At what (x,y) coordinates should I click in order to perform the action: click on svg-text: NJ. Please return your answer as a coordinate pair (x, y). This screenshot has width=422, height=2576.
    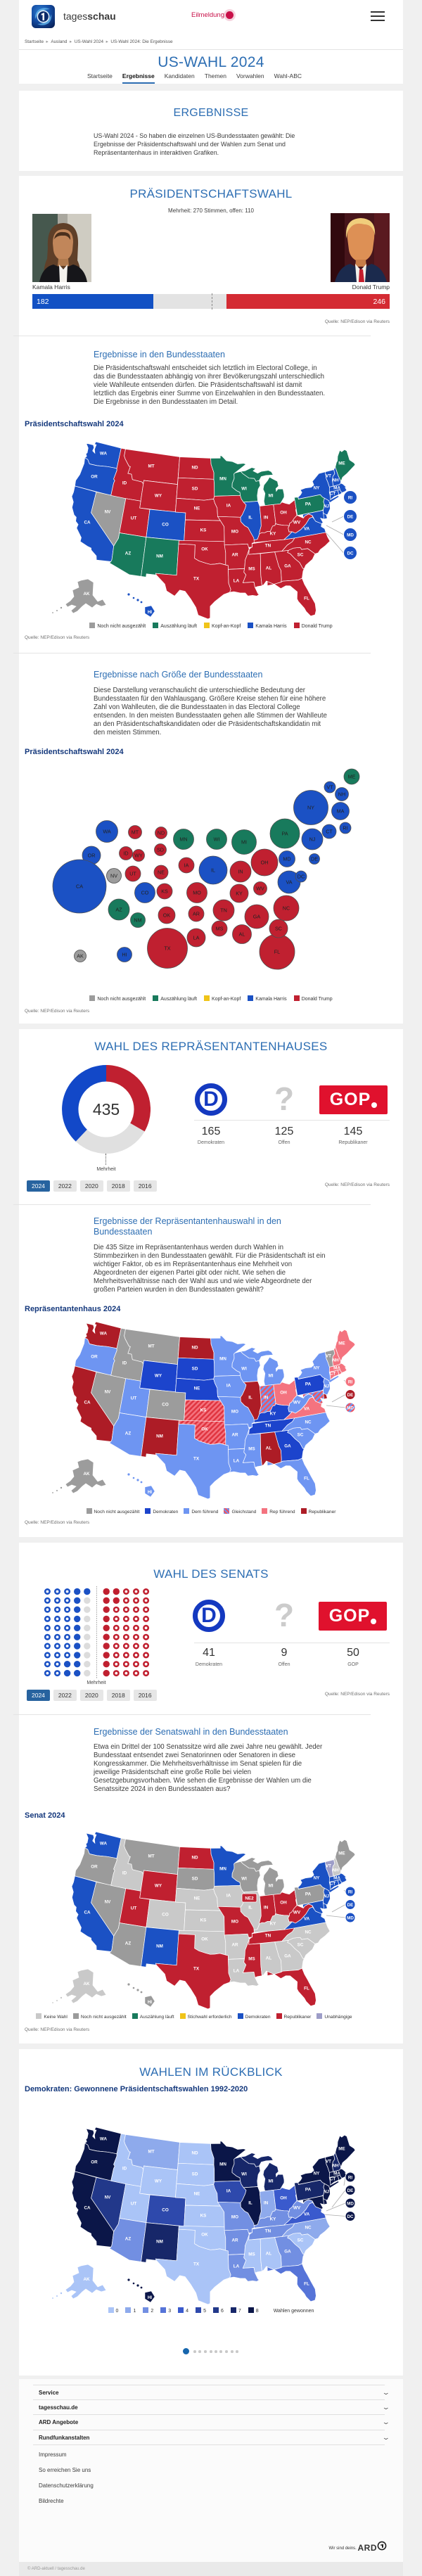
    Looking at the image, I should click on (327, 506).